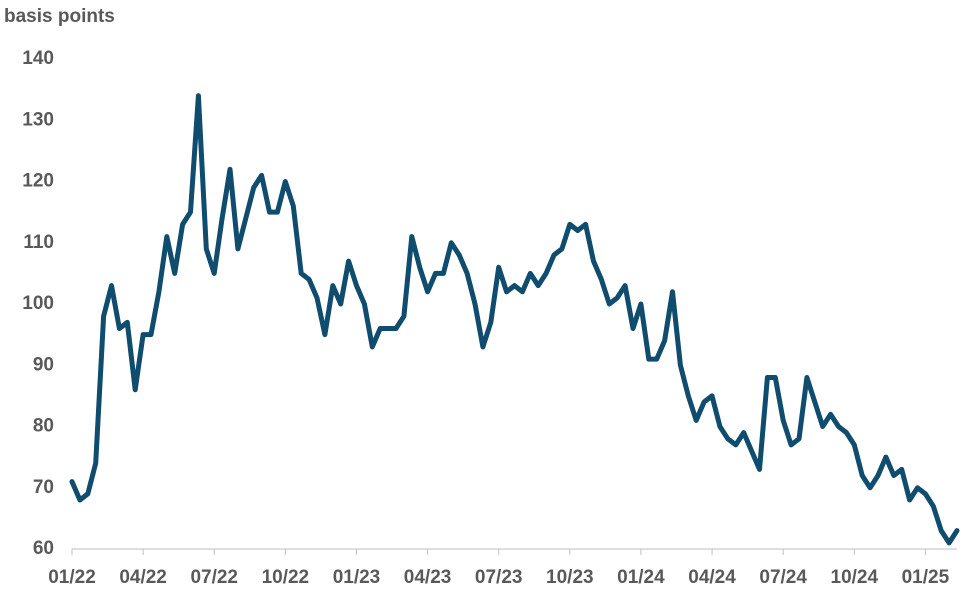 The height and width of the screenshot is (594, 963). Describe the element at coordinates (783, 577) in the screenshot. I see `x-tick-label: 07/24` at that location.